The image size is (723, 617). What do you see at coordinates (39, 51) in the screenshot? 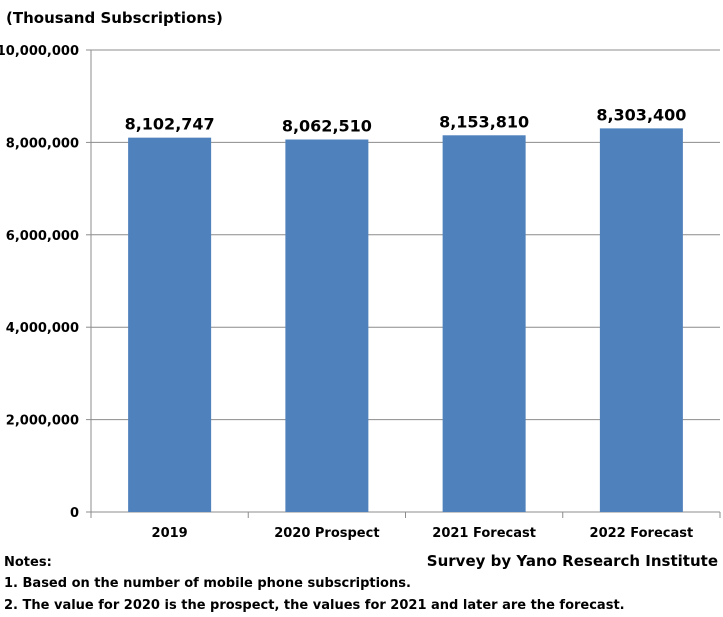
I see `y-tick-label: 10,000,000` at bounding box center [39, 51].